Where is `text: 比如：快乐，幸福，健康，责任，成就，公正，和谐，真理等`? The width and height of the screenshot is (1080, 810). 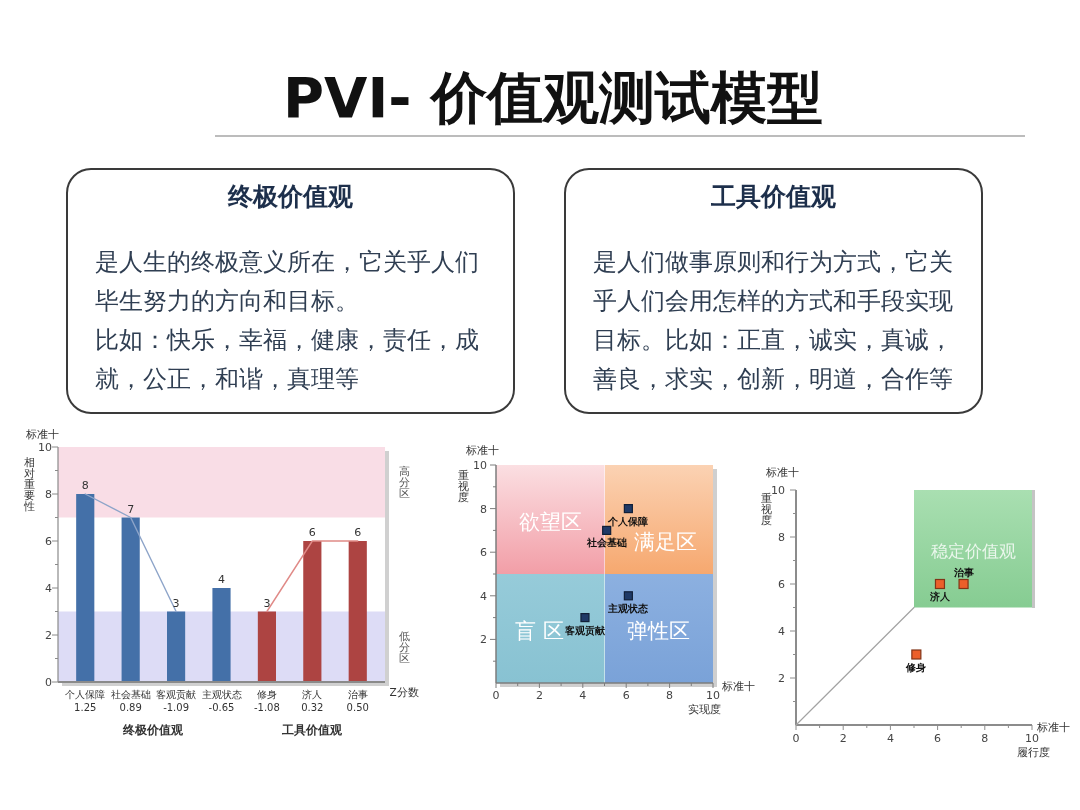
text: 比如：快乐，幸福，健康，责任，成就，公正，和谐，真理等 is located at coordinates (287, 360).